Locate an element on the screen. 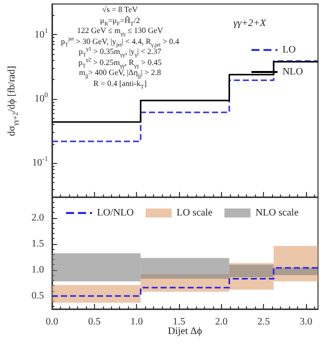 This screenshot has width=326, height=345. y-tick-label: 1.0 is located at coordinates (38, 270).